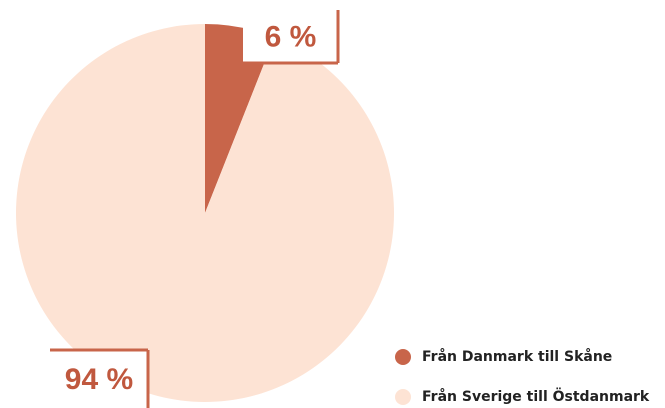 Image resolution: width=665 pixels, height=408 pixels. Describe the element at coordinates (240, 118) in the screenshot. I see `pie-slice` at that location.